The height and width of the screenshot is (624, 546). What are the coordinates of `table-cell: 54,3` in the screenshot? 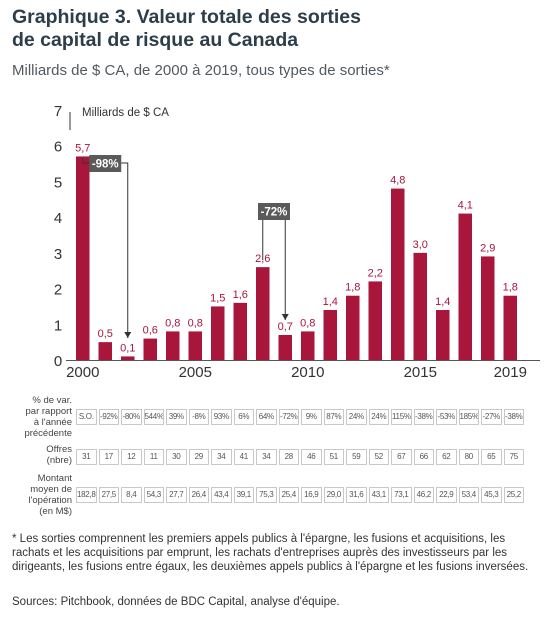 It's located at (153, 495).